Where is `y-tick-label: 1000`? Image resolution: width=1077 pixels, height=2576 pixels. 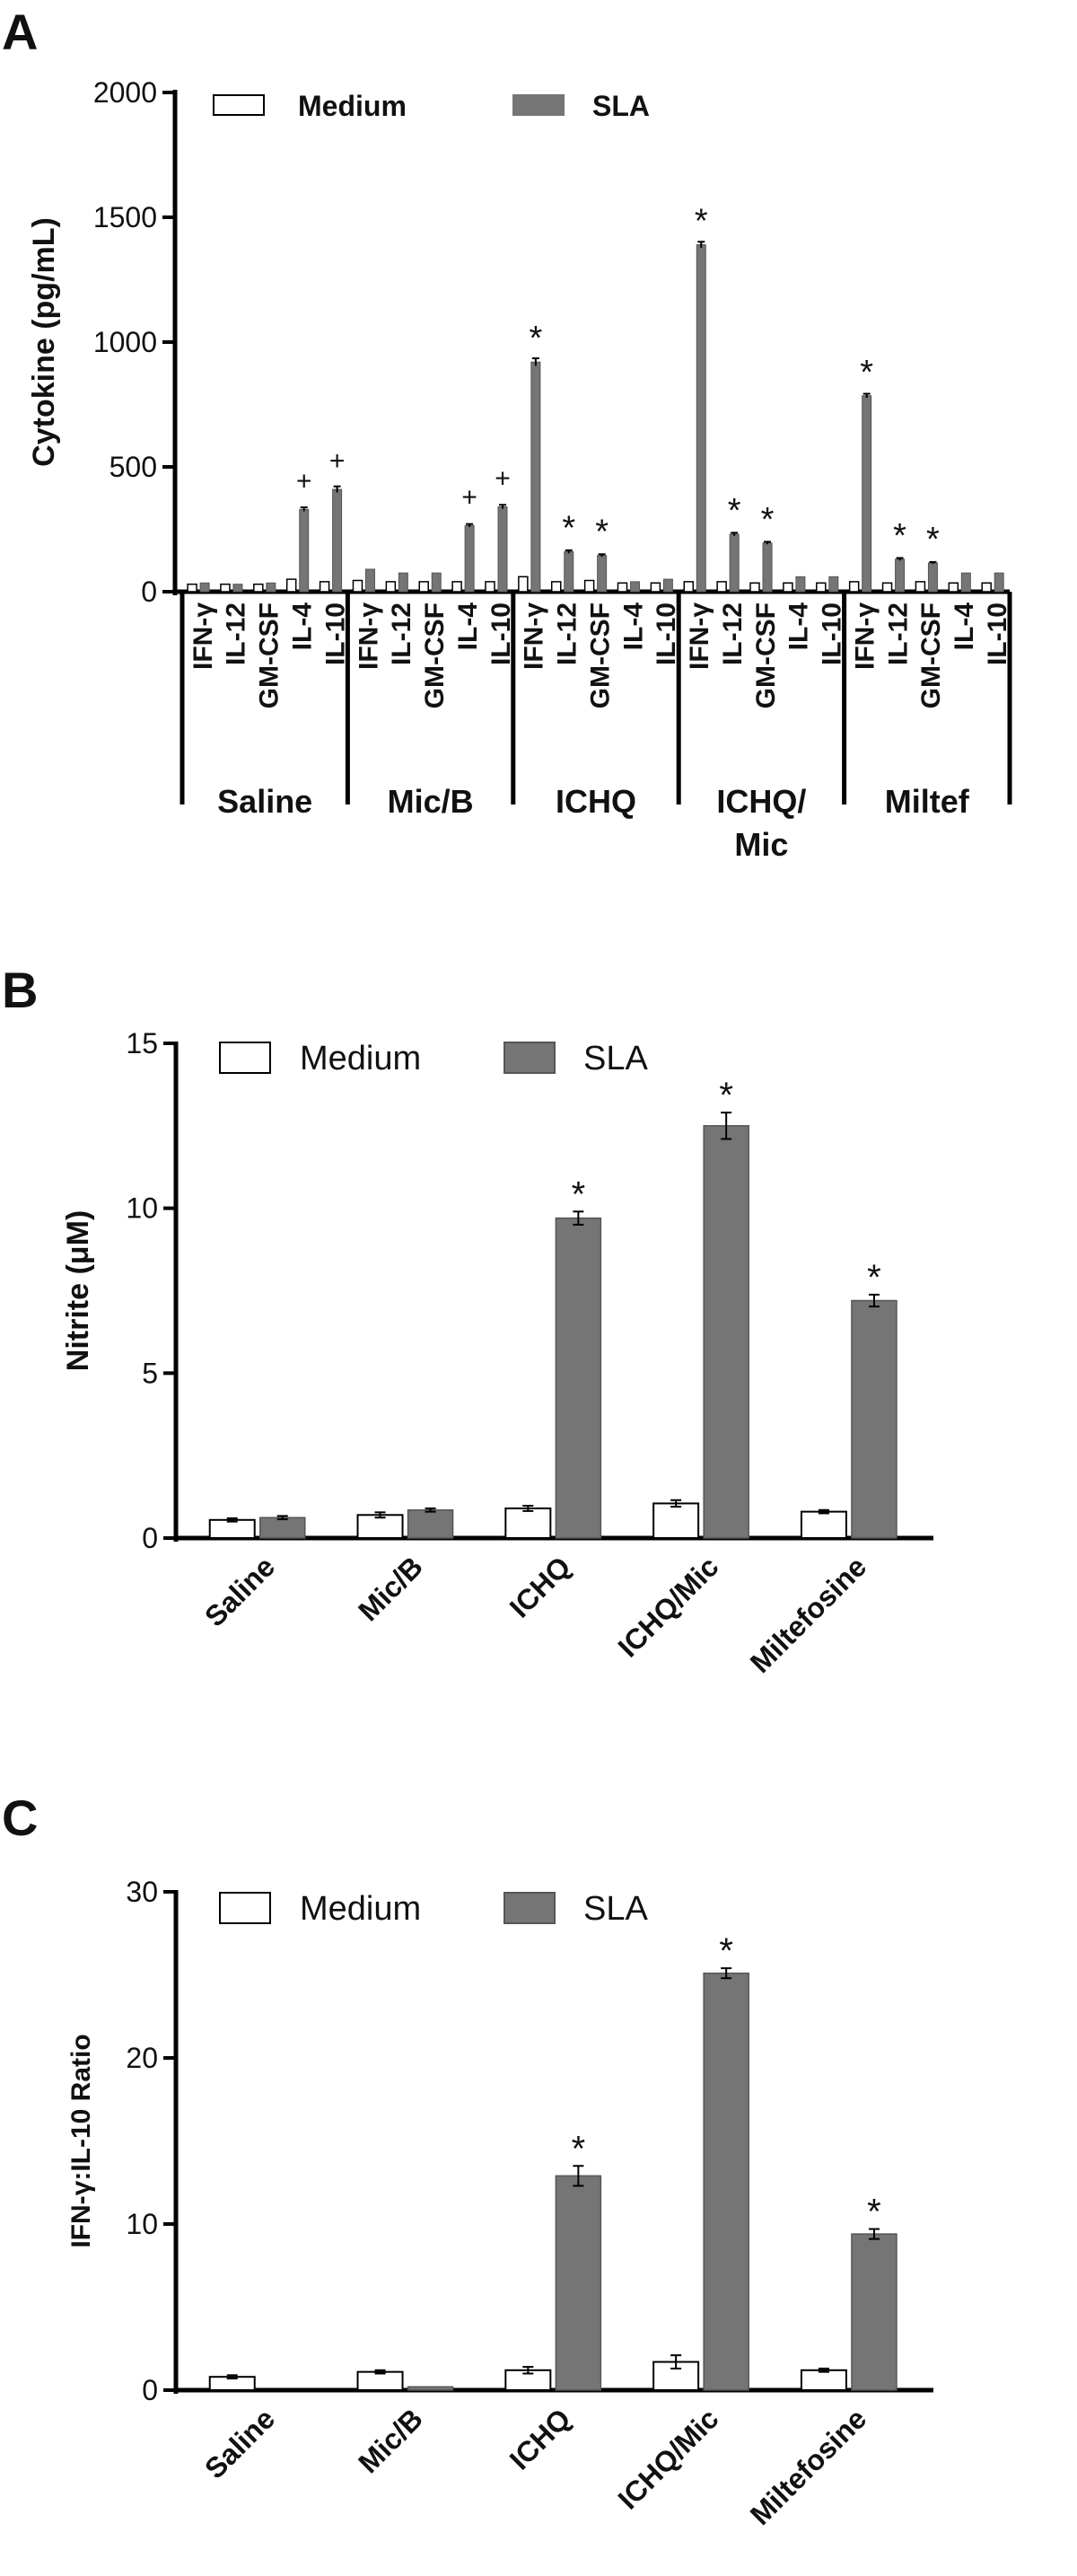 y-tick-label: 1000 is located at coordinates (125, 342).